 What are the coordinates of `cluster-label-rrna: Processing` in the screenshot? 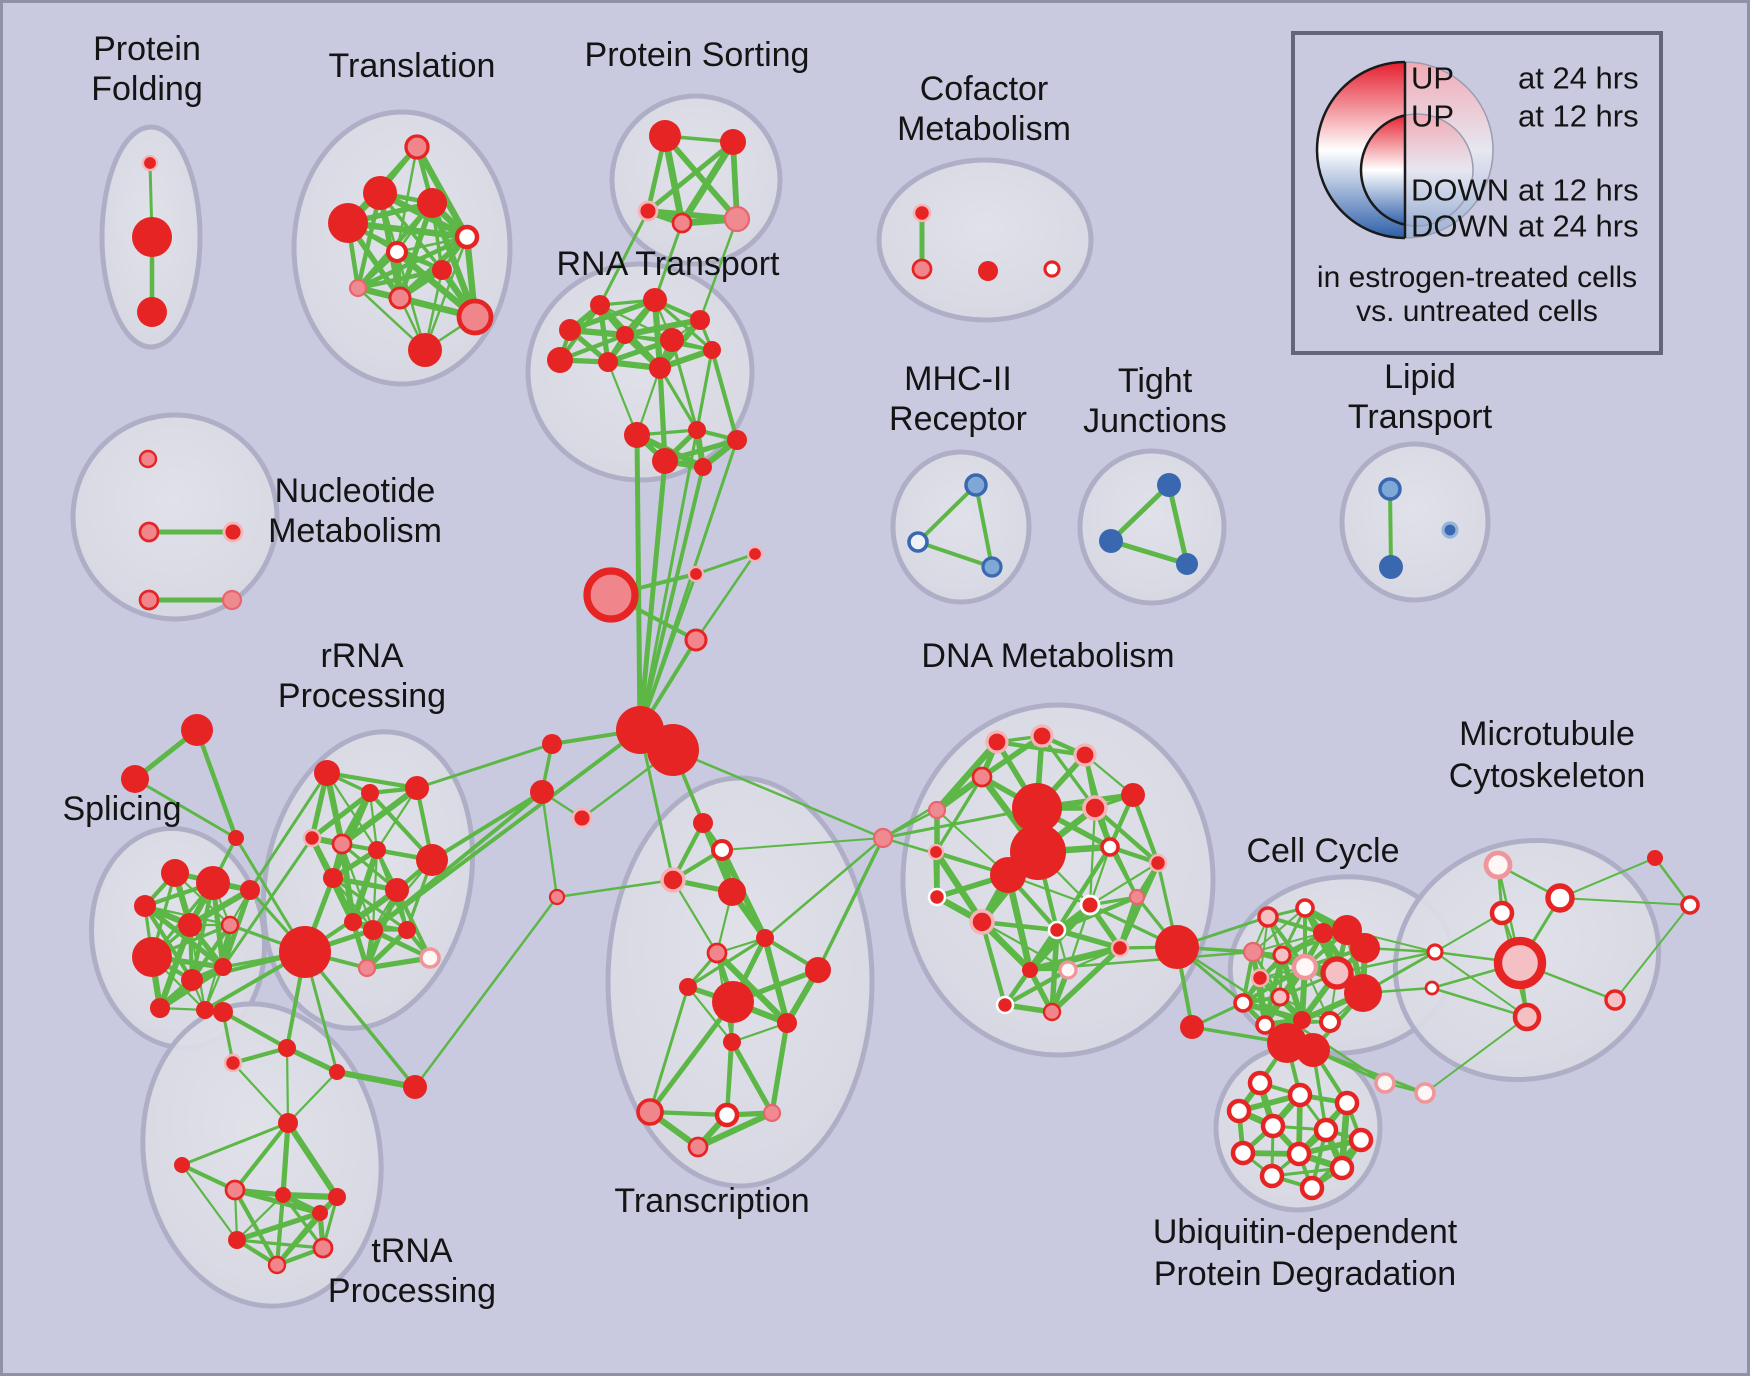 It's located at (362, 696).